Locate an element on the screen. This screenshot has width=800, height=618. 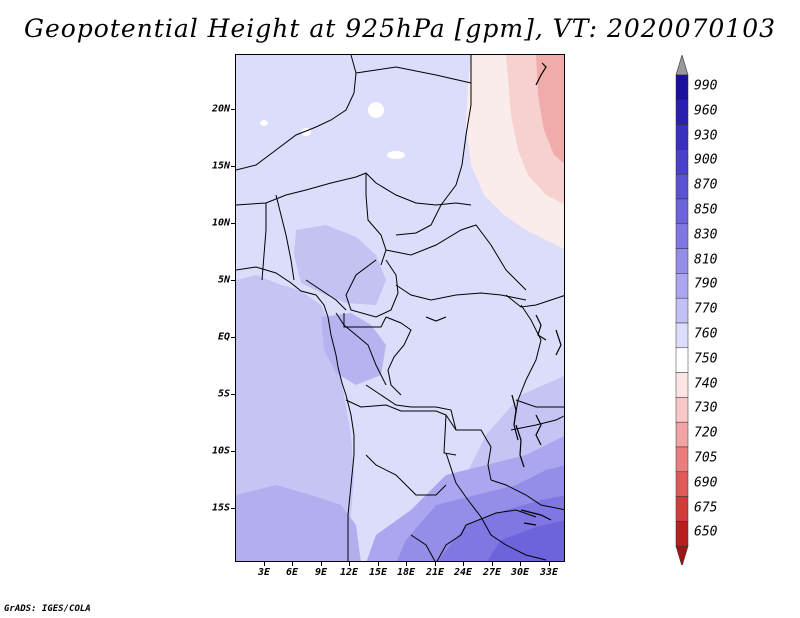
lat-label: 5S is located at coordinates (223, 394).